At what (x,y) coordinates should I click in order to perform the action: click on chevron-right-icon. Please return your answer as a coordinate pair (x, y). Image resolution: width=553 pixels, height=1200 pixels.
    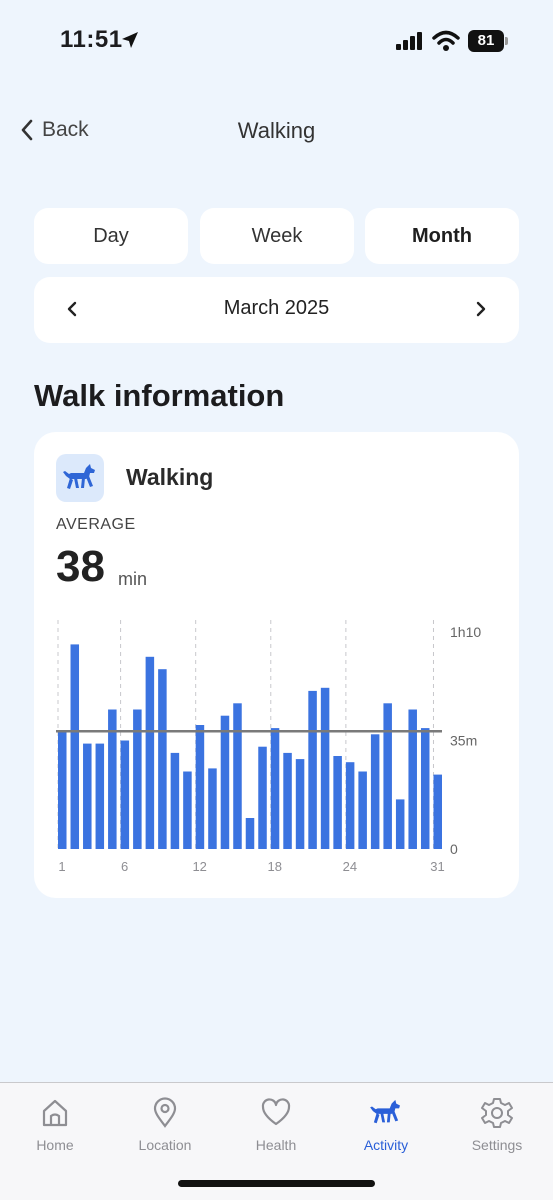
    Looking at the image, I should click on (481, 309).